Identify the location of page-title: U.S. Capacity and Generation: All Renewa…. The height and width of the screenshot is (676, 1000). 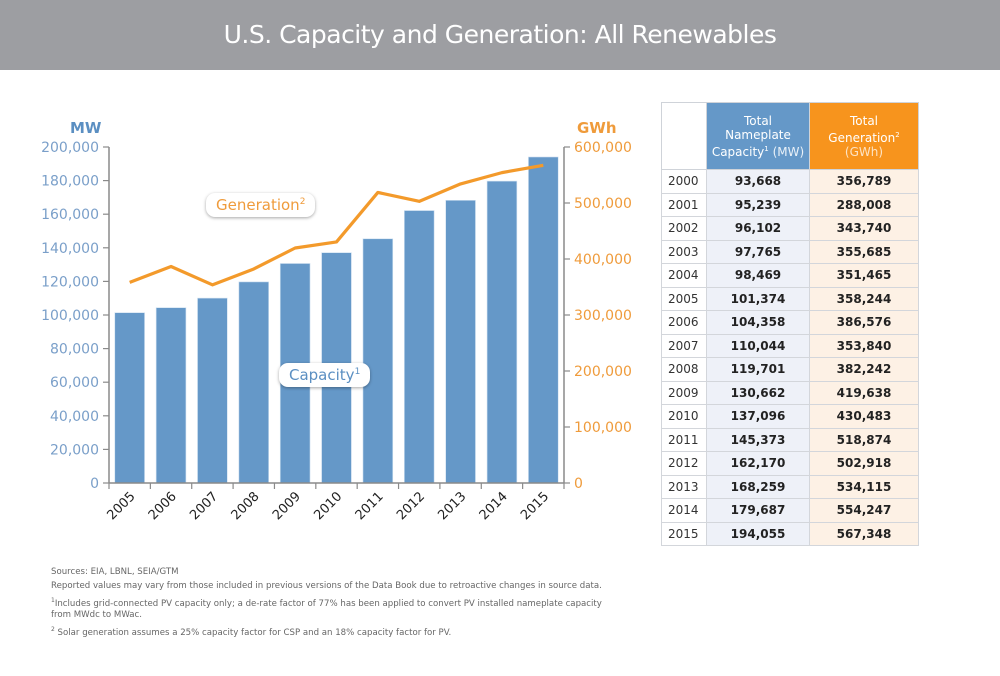
(500, 34).